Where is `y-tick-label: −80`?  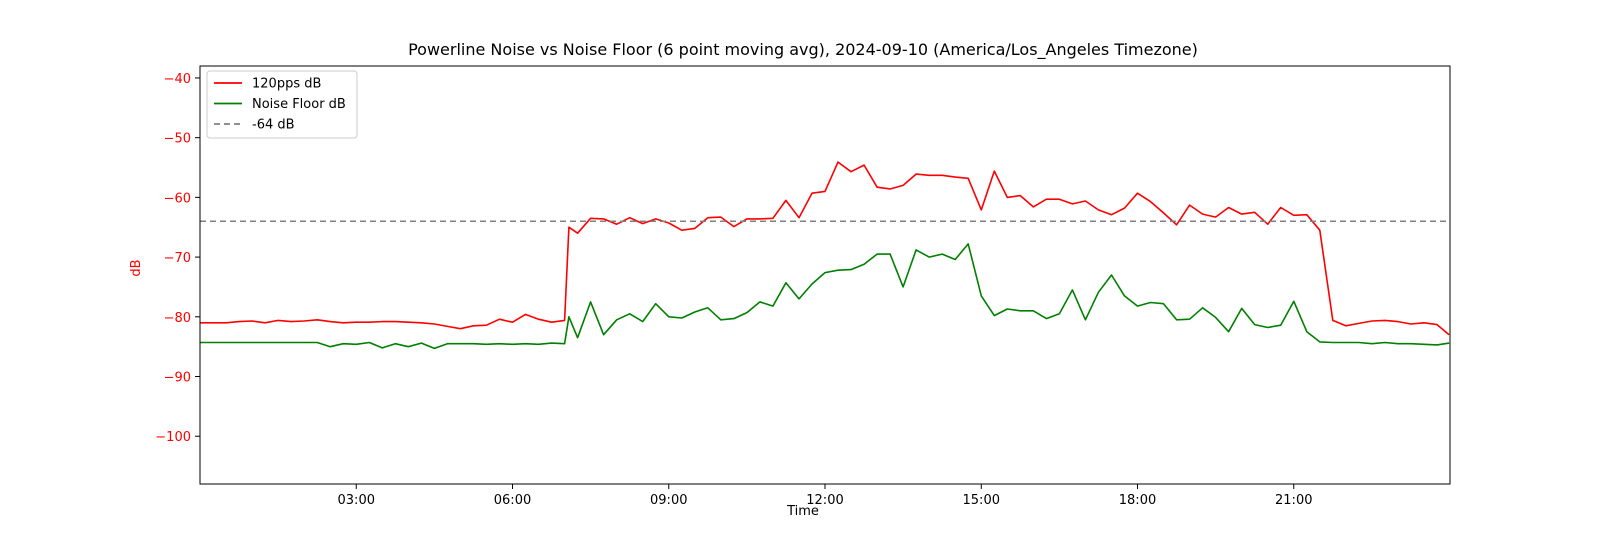
y-tick-label: −80 is located at coordinates (177, 318).